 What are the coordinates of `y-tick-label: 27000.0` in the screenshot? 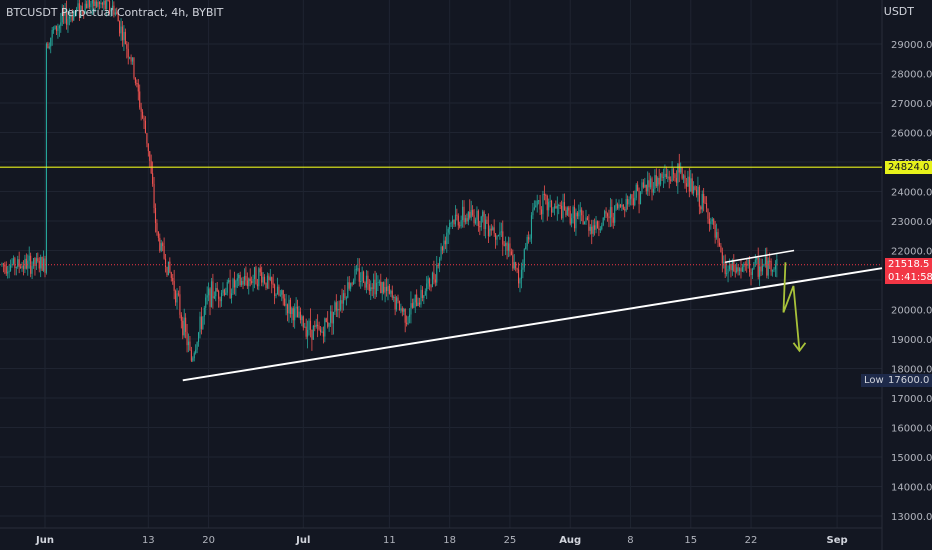 It's located at (911, 104).